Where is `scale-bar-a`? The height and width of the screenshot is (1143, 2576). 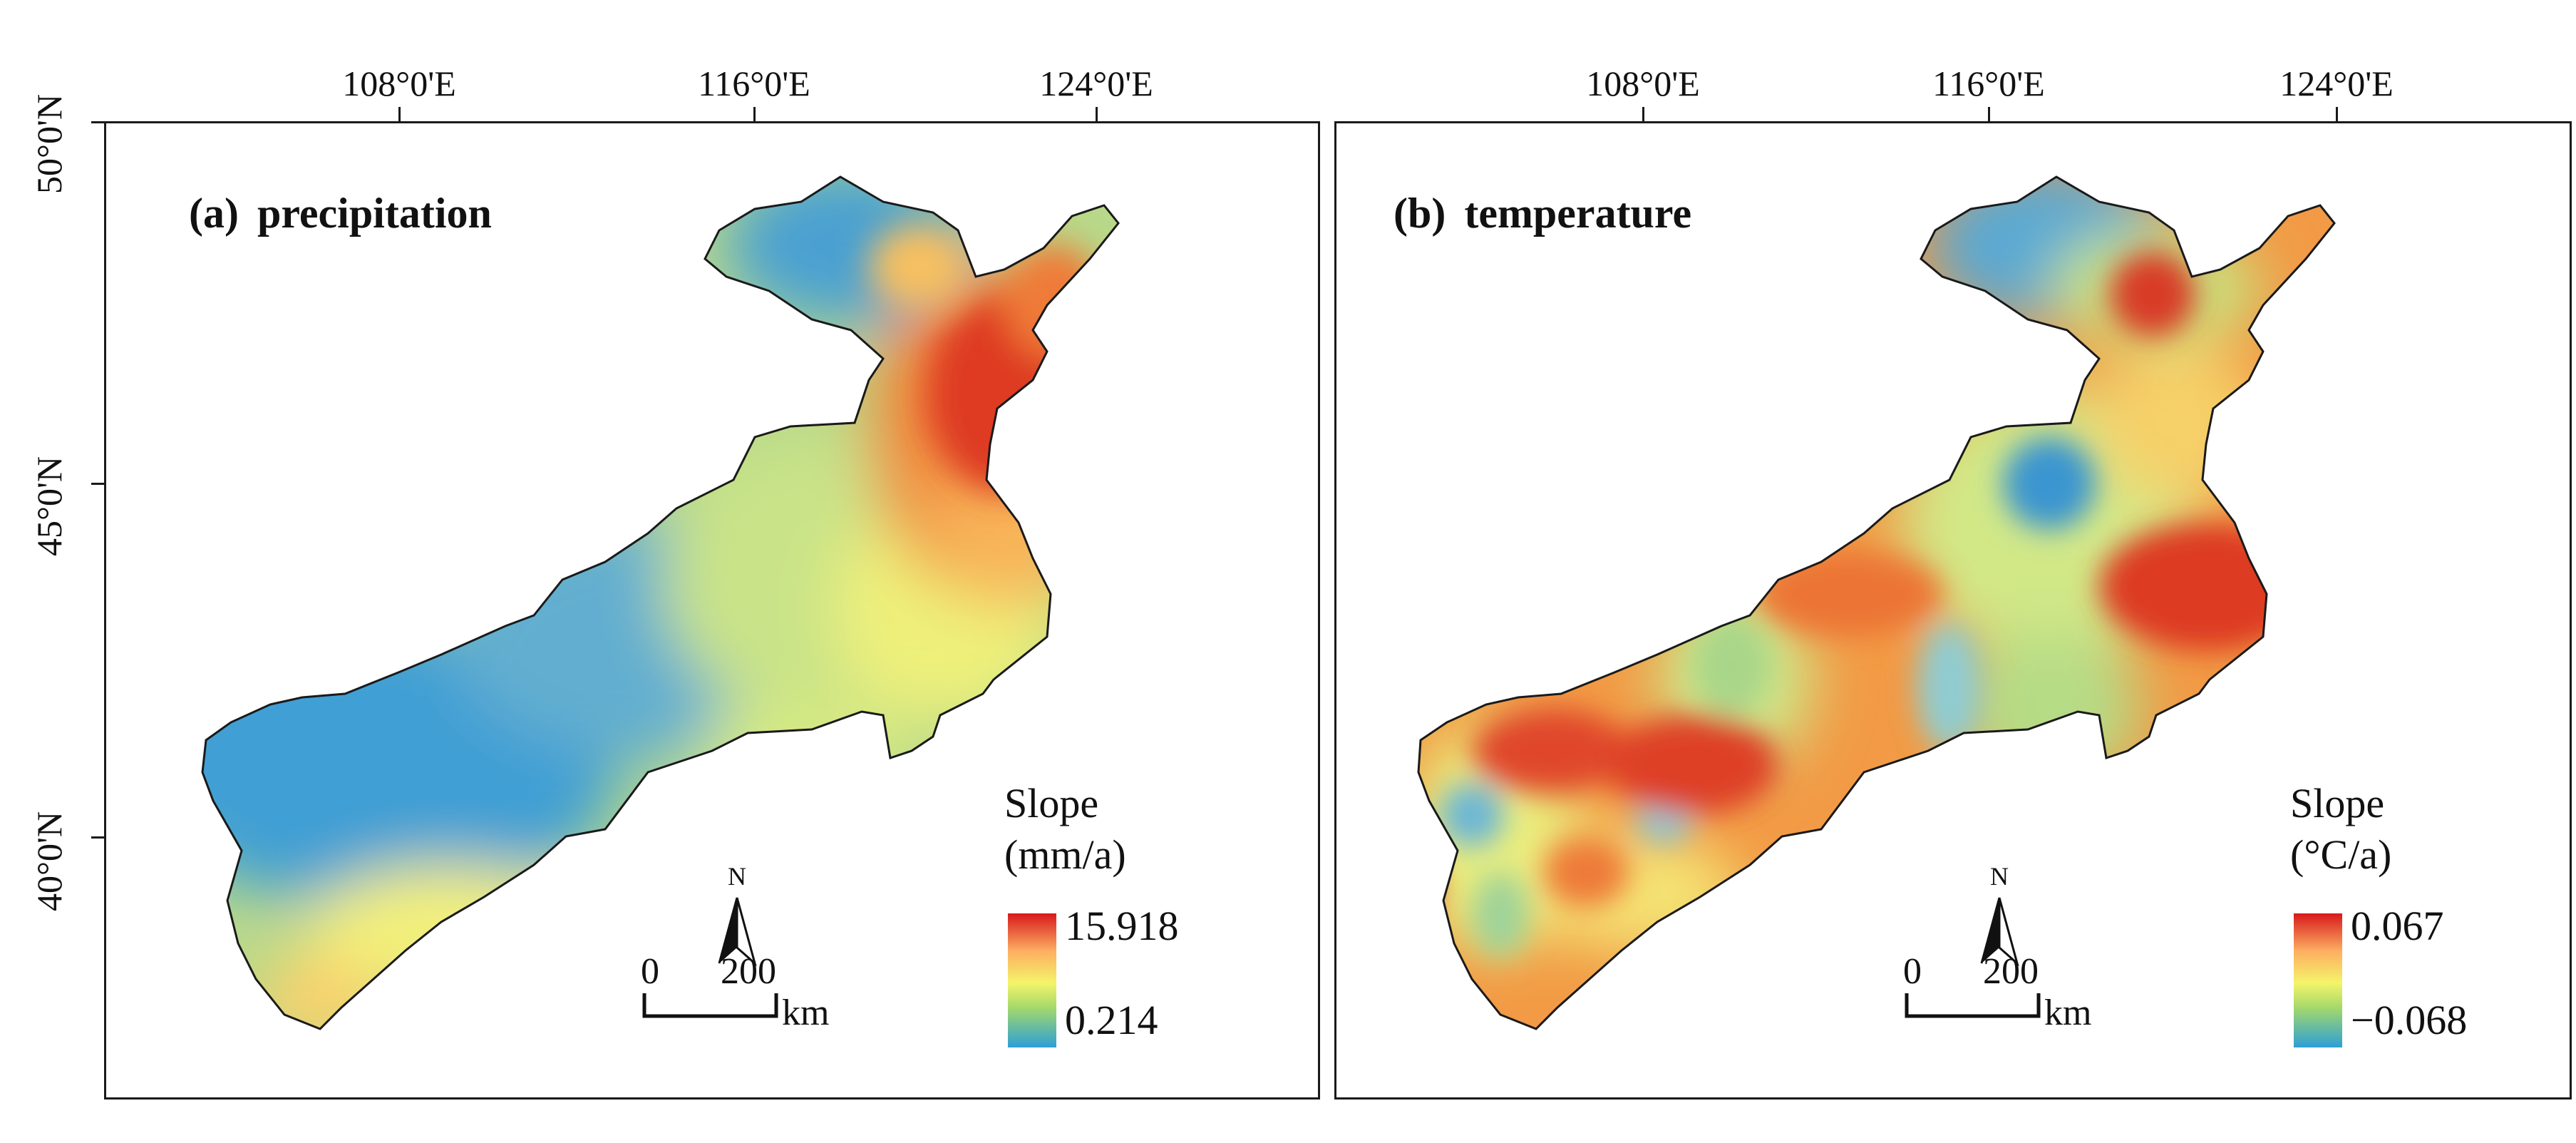 scale-bar-a is located at coordinates (710, 1005).